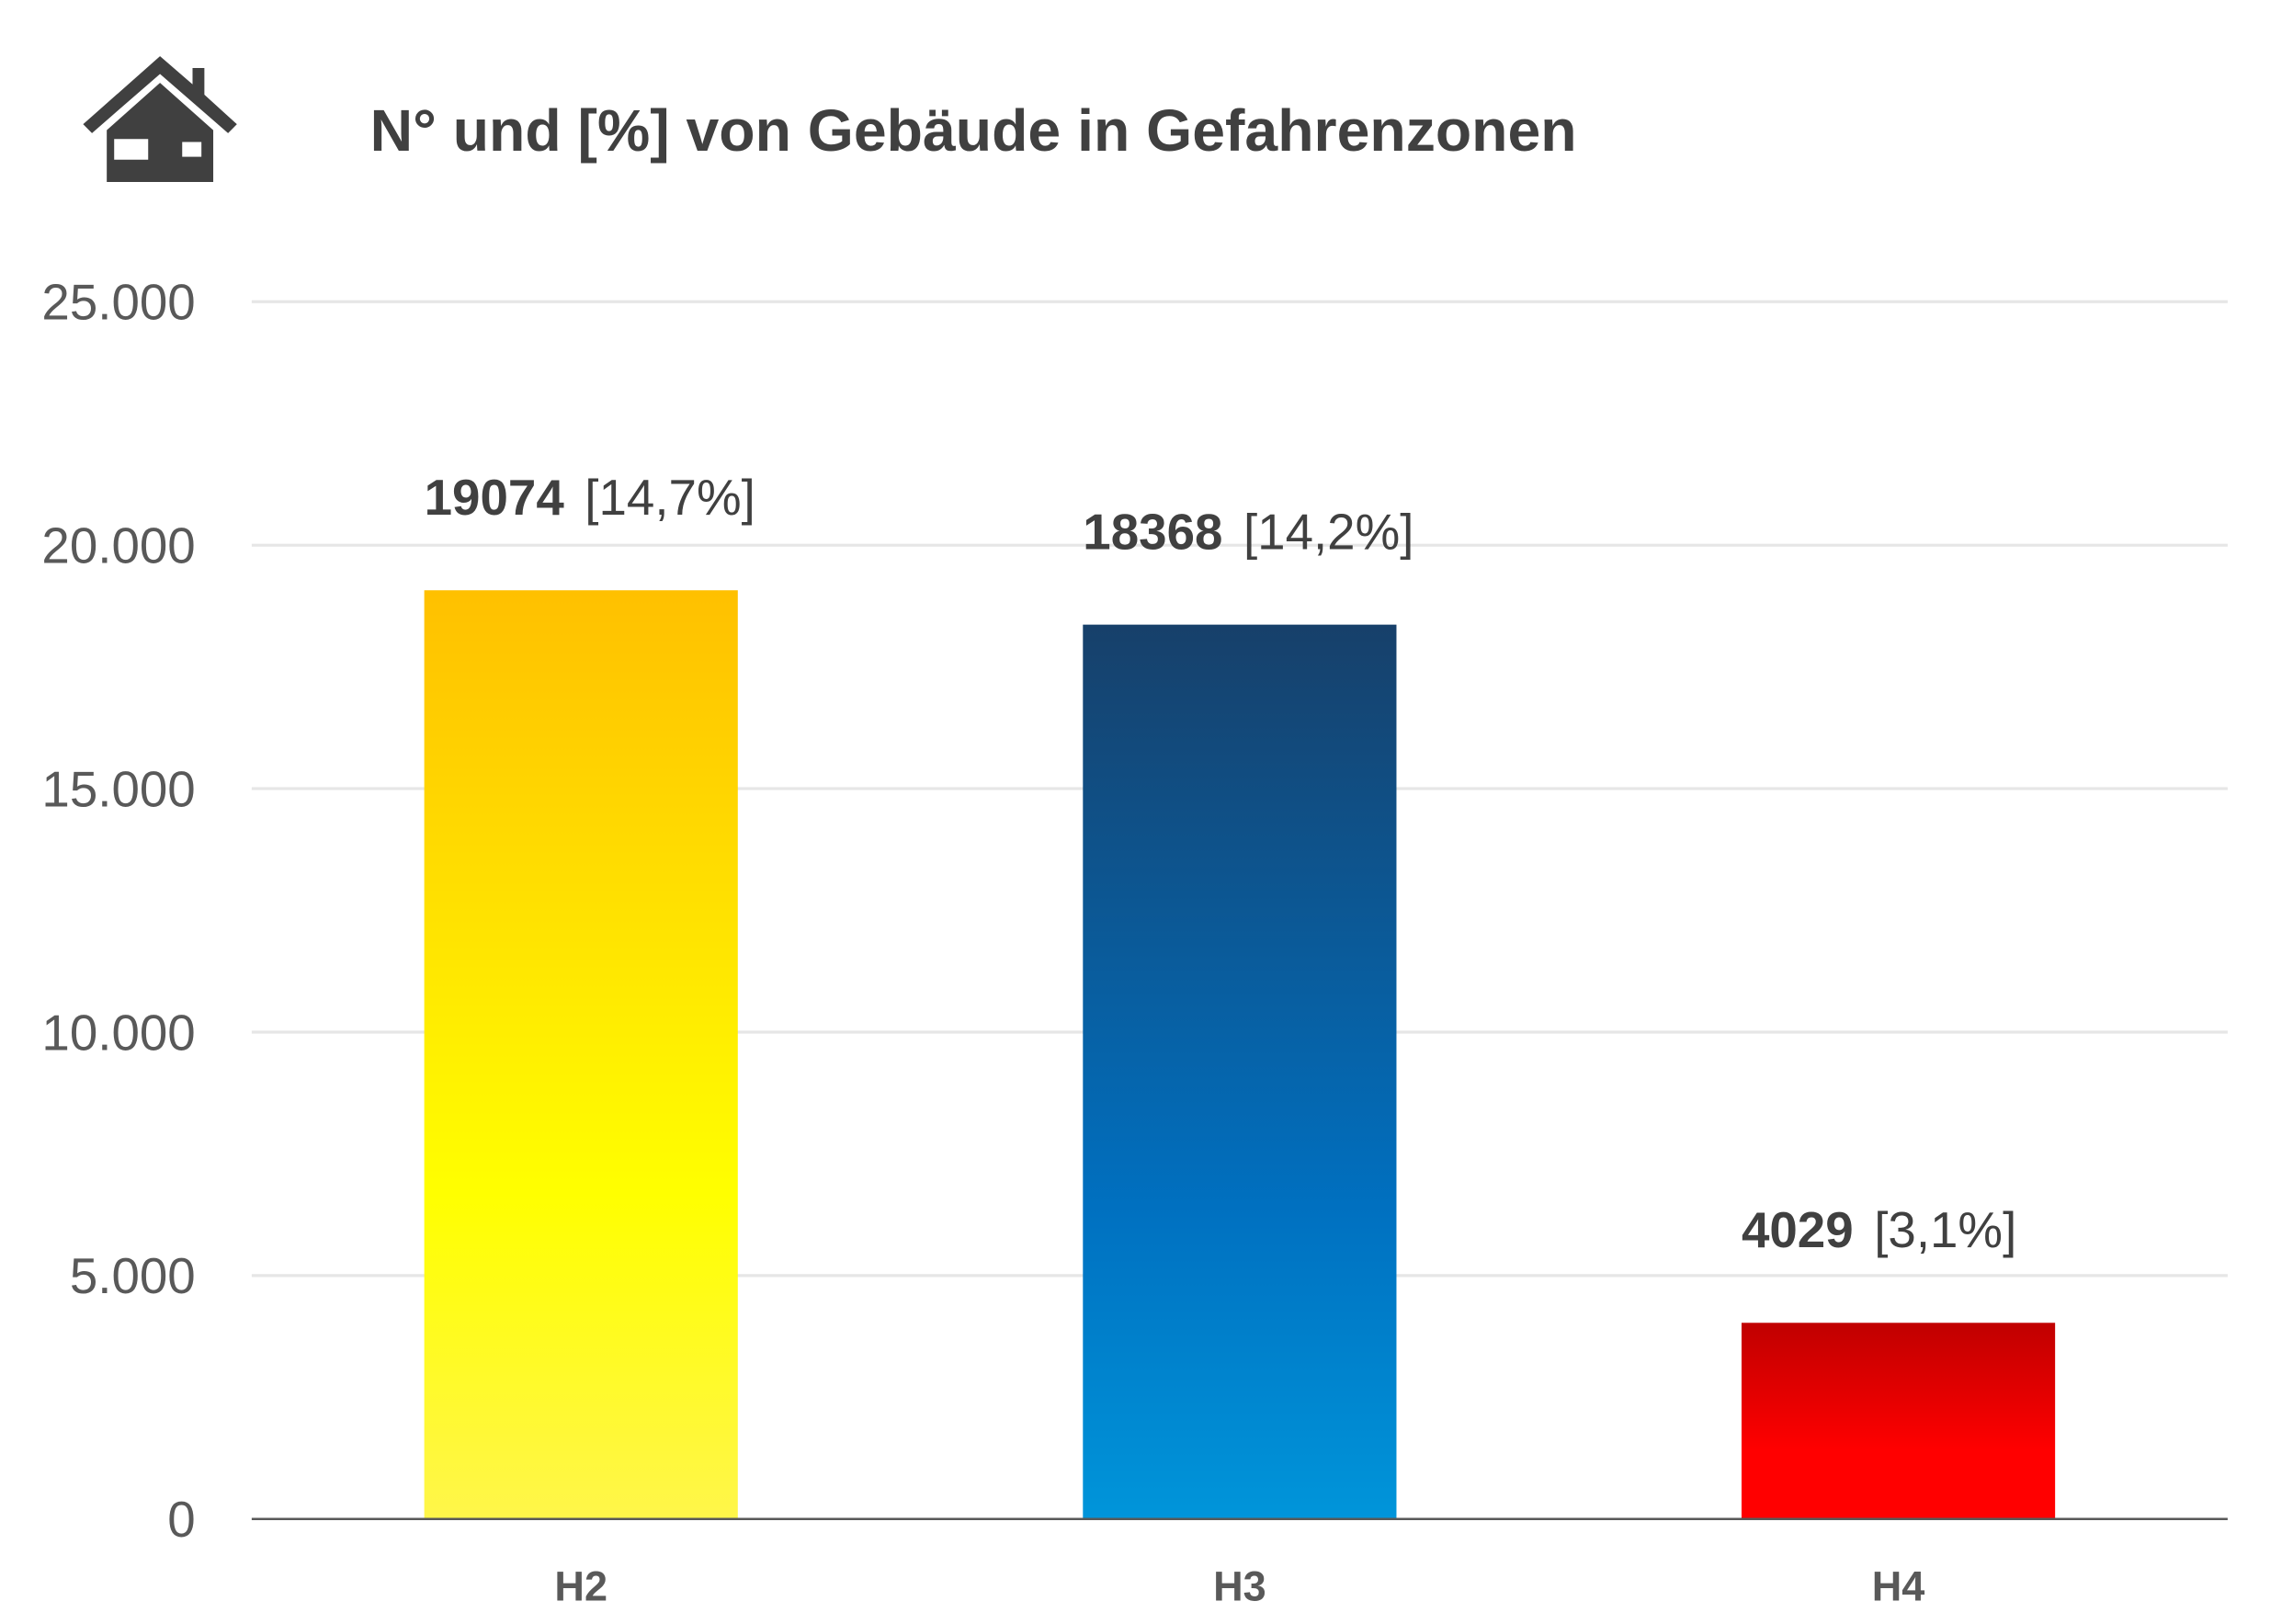  I want to click on data-label: 19074 [14,7%], so click(590, 498).